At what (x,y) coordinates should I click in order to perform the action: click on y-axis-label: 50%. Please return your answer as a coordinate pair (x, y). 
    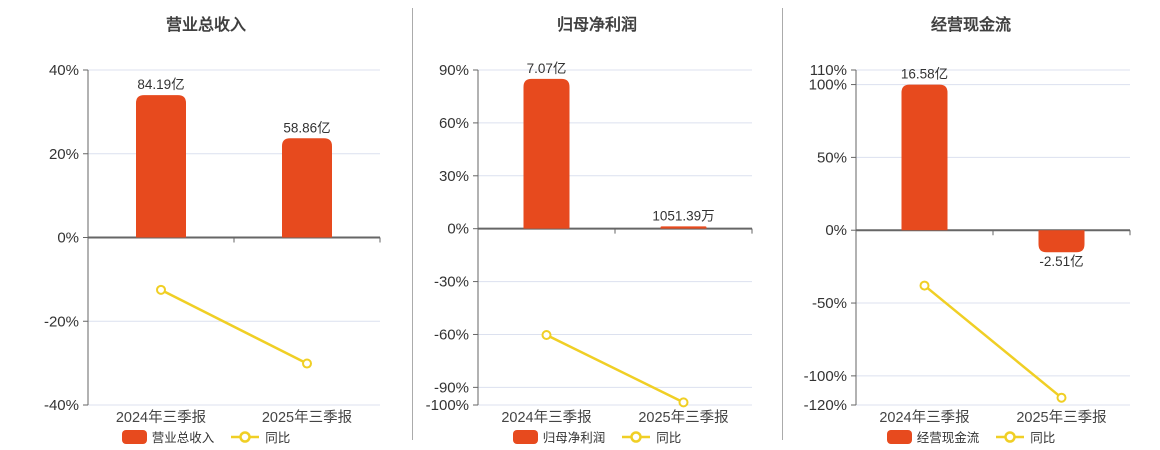
    Looking at the image, I should click on (832, 157).